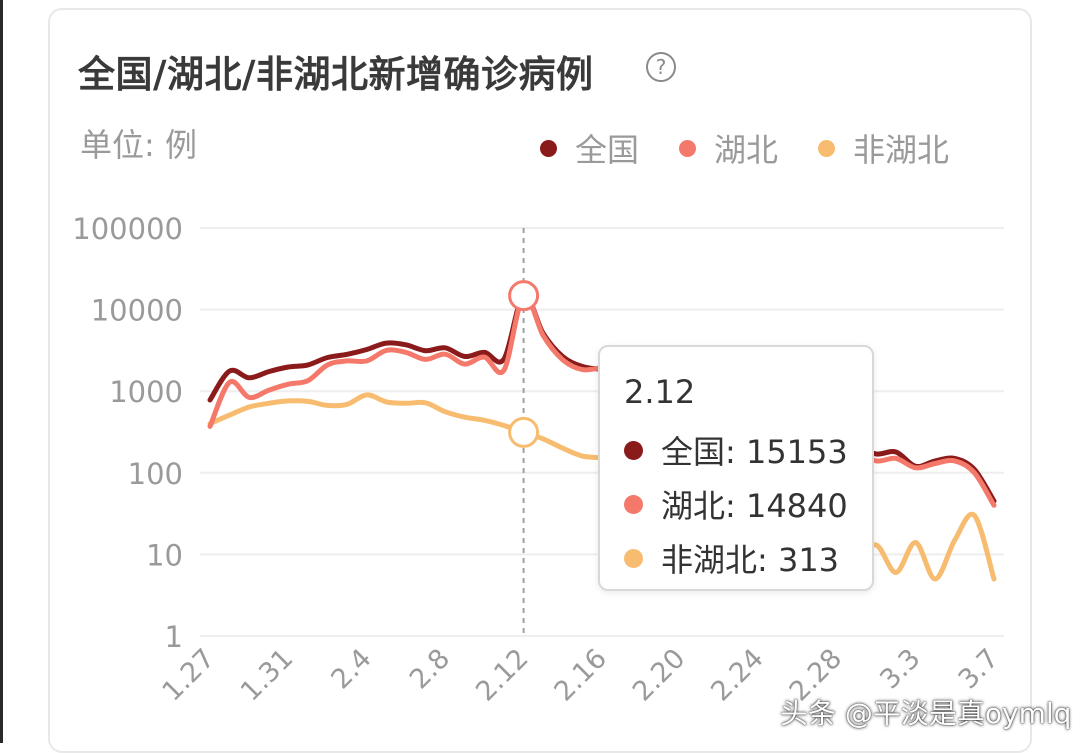 This screenshot has height=753, width=1080. I want to click on x-tick-label: 1.31, so click(267, 675).